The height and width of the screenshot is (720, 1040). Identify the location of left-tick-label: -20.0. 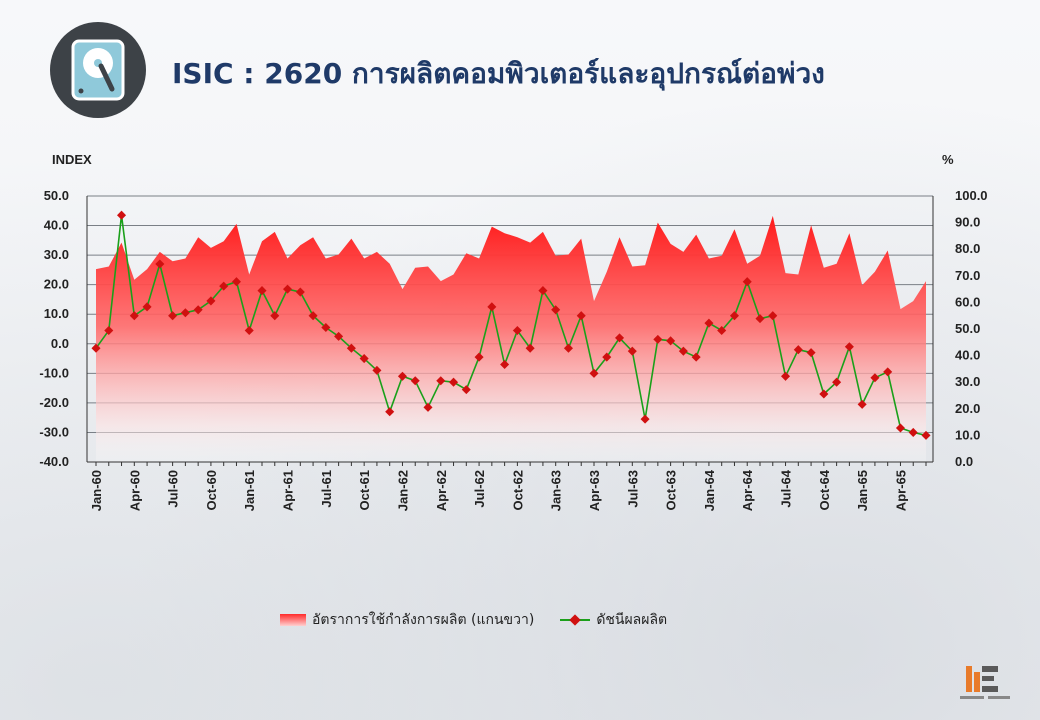
(54, 402).